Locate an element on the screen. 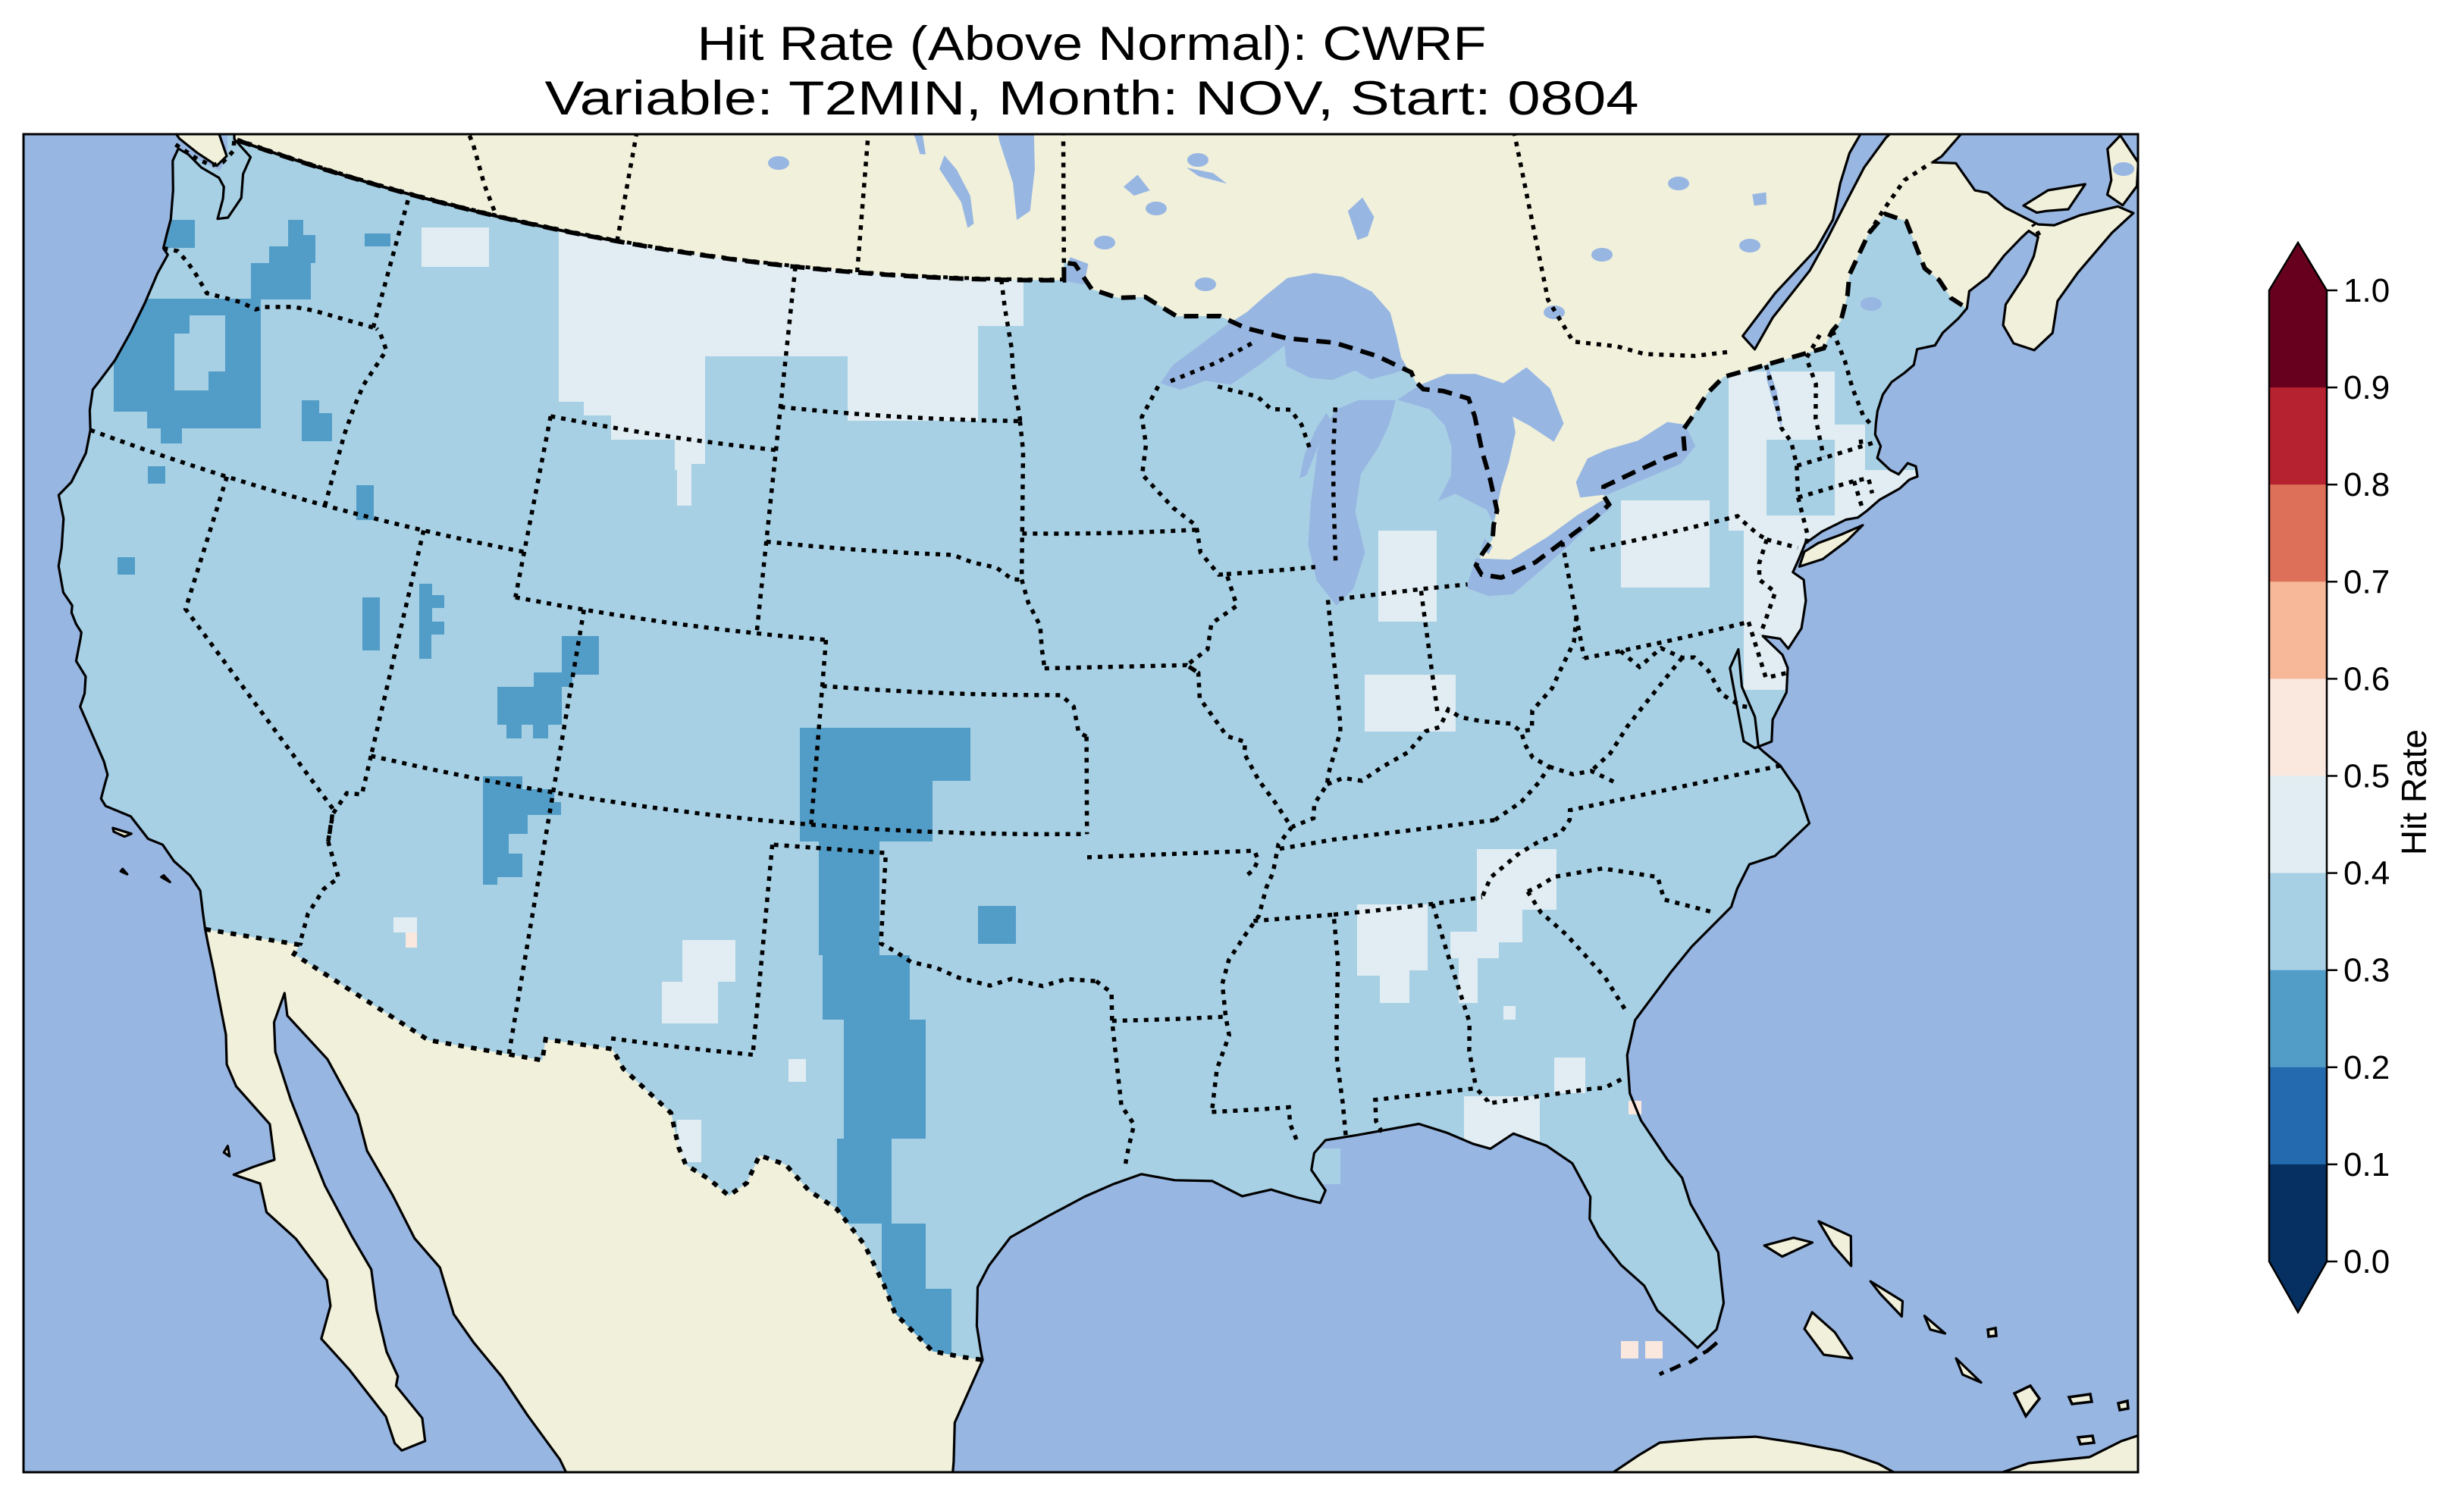  svg-text:Variable: T2MIN, Month: NOV, S: Variable: T2MIN, Month: NOV, Start: 0804 is located at coordinates (1092, 99).